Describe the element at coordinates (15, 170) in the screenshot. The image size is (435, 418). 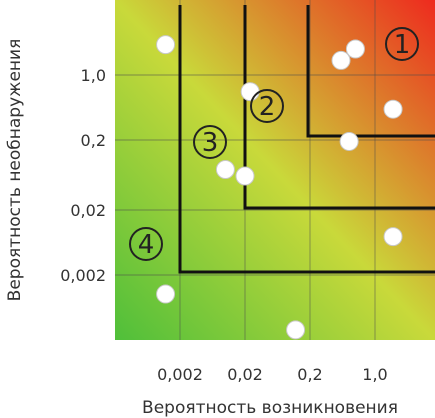
I see `y-axis-title: Вероятность необнаружения` at that location.